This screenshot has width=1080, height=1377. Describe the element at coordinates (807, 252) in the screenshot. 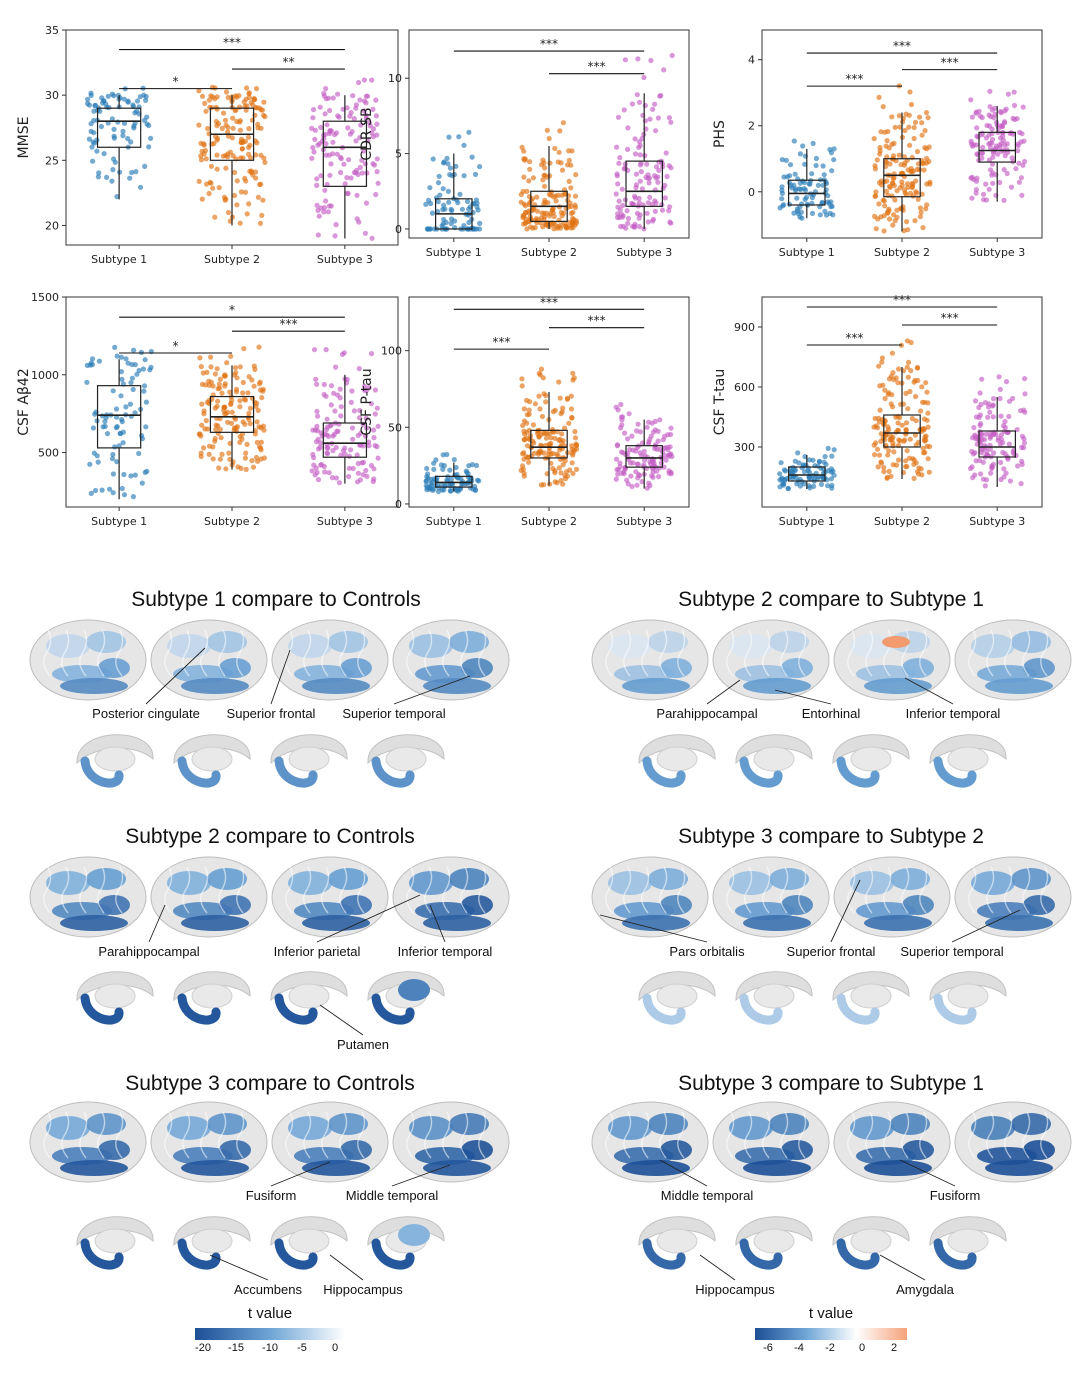

I see `x-tick-label: Subtype 1` at that location.